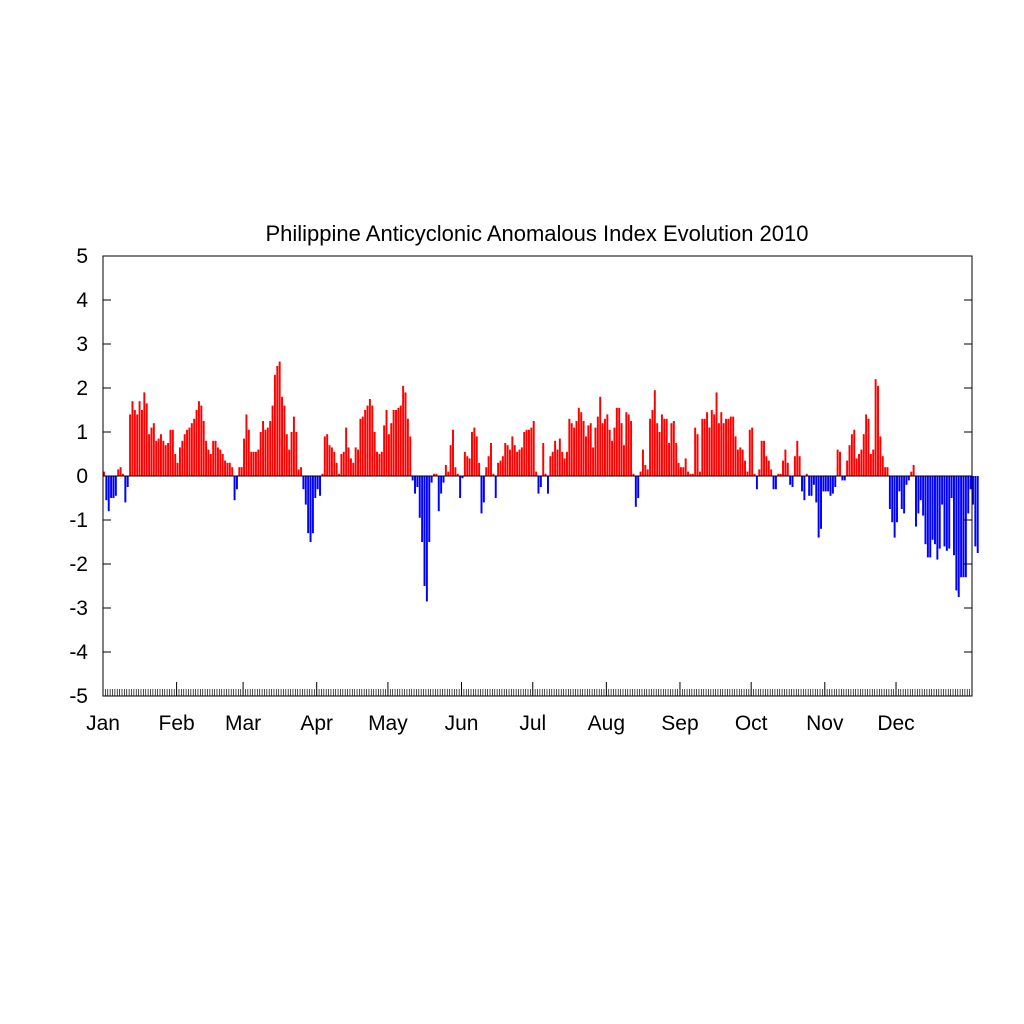 The width and height of the screenshot is (1024, 1024). I want to click on y-tick-label: -1, so click(78, 520).